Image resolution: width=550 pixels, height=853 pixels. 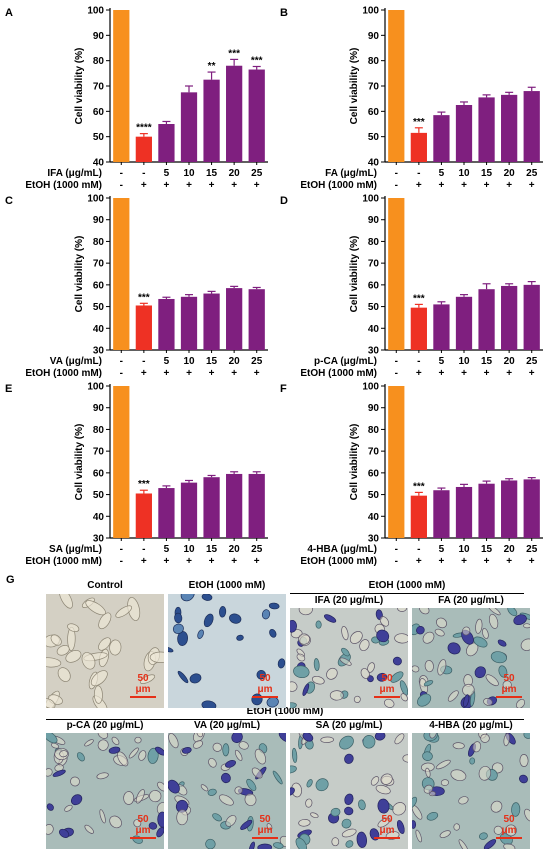 What do you see at coordinates (99, 220) in the screenshot?
I see `y-tick-label: 90` at bounding box center [99, 220].